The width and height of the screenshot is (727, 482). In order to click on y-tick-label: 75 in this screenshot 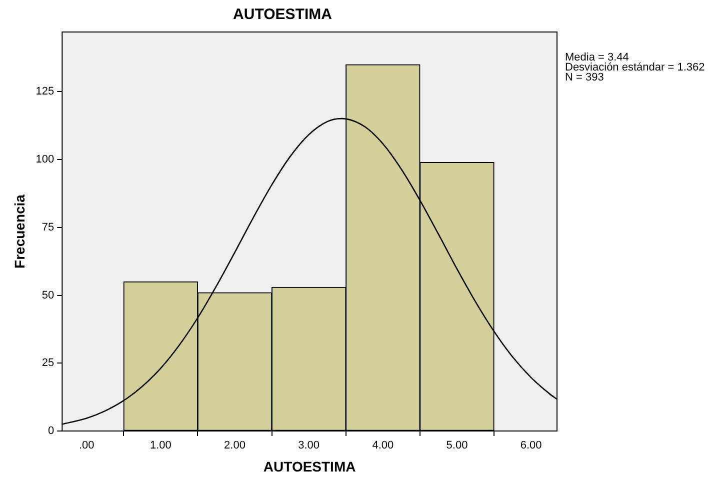, I will do `click(48, 227)`.